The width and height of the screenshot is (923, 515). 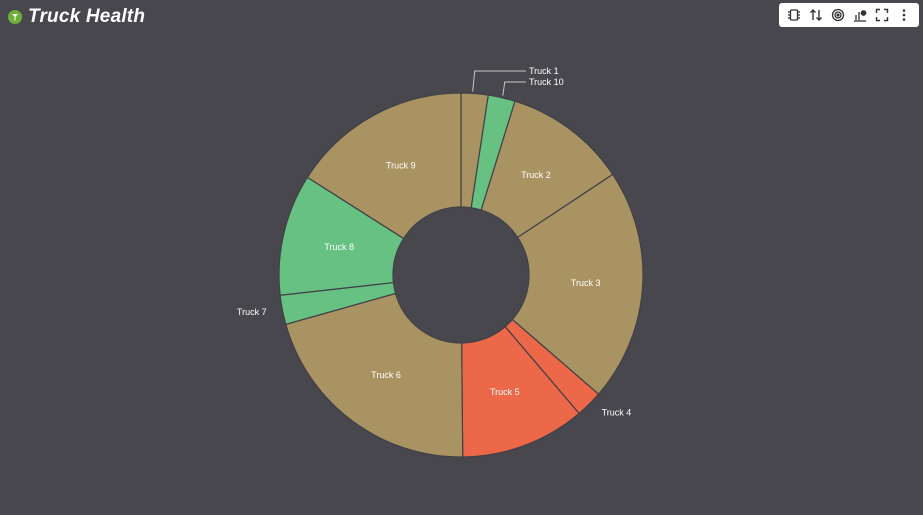 What do you see at coordinates (882, 15) in the screenshot?
I see `fullscreen-icon` at bounding box center [882, 15].